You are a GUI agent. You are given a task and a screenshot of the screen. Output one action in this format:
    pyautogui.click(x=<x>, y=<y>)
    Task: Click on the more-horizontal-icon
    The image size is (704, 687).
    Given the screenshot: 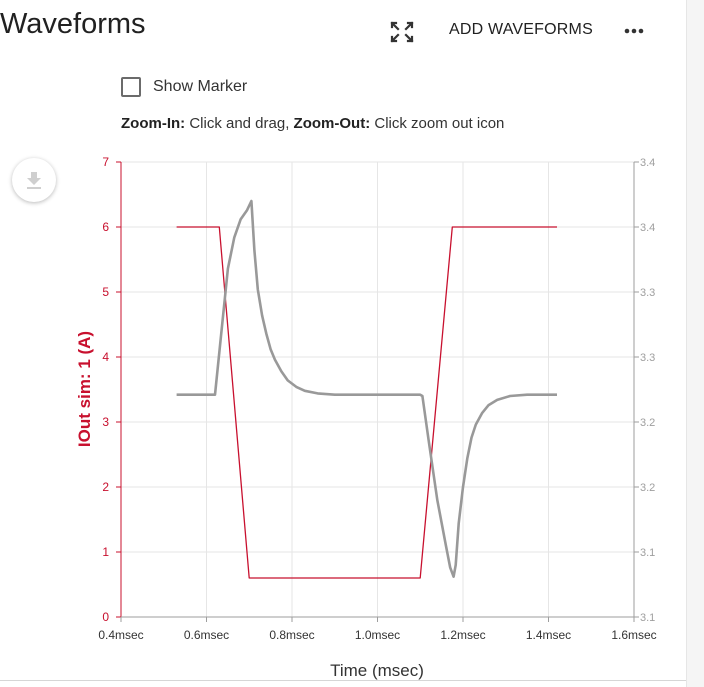 What is the action you would take?
    pyautogui.click(x=634, y=31)
    